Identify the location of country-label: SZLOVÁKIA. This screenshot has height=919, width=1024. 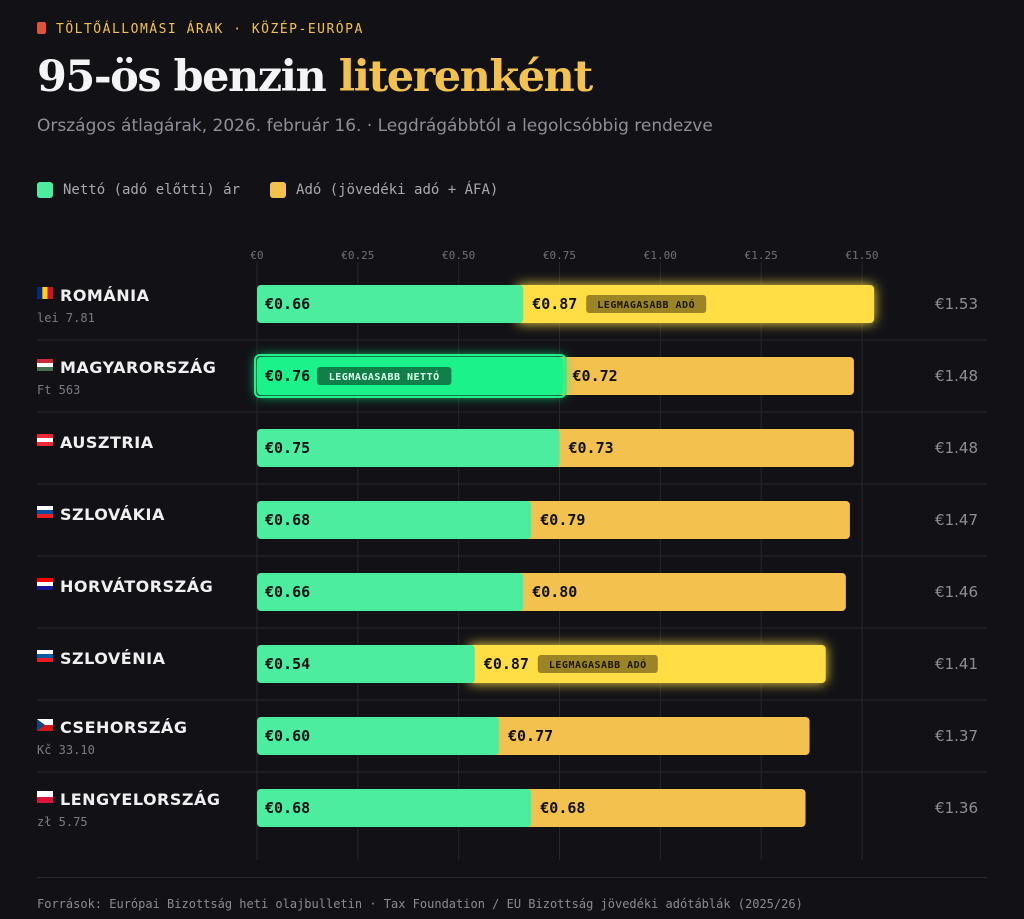
(112, 514).